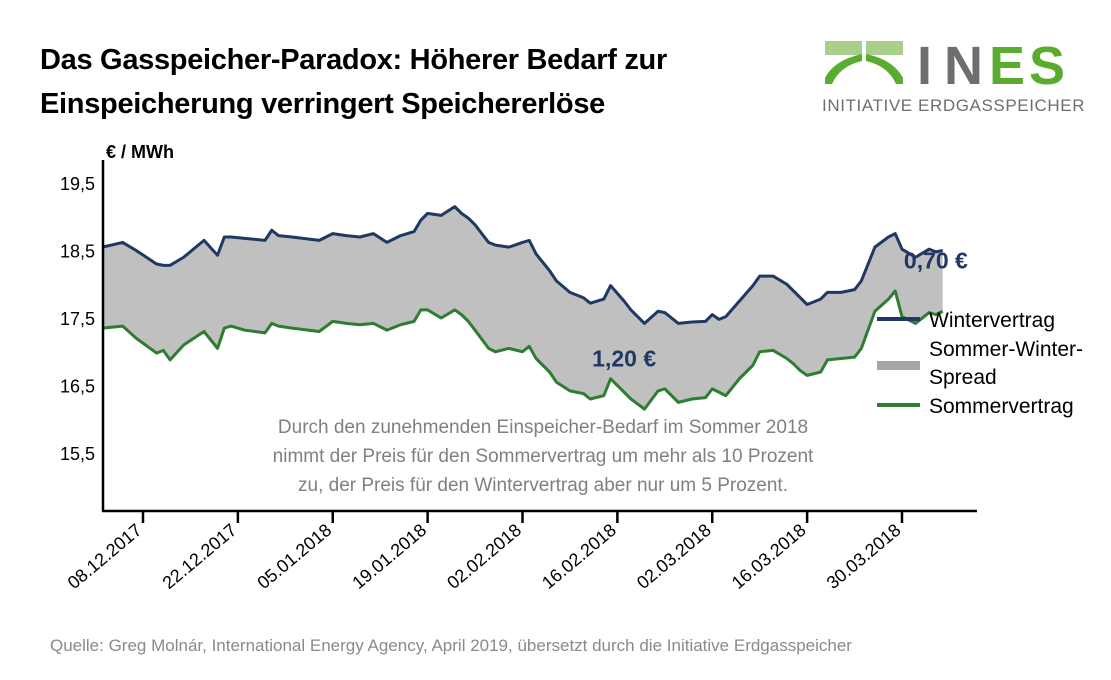  What do you see at coordinates (674, 556) in the screenshot?
I see `x-tick-label: 02.03.2018` at bounding box center [674, 556].